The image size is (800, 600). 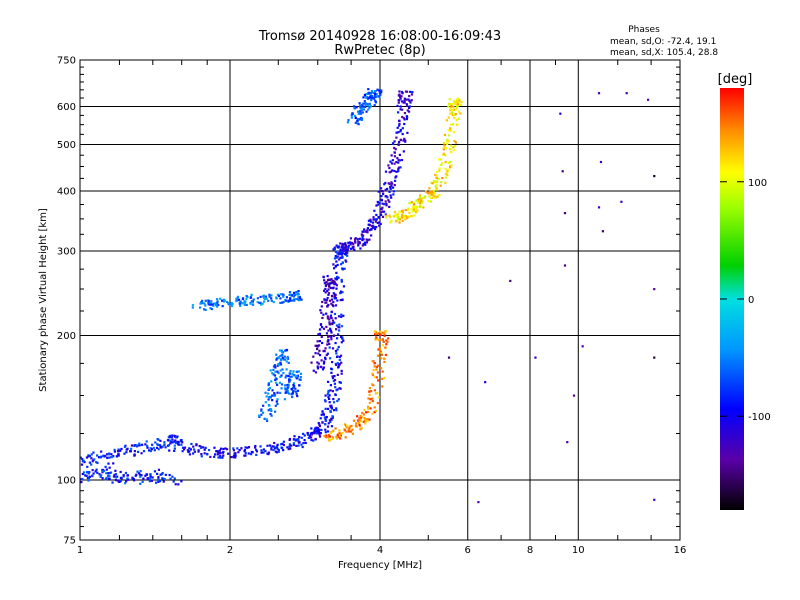 What do you see at coordinates (380, 565) in the screenshot?
I see `x-axis-label: Frequency [MHz]` at bounding box center [380, 565].